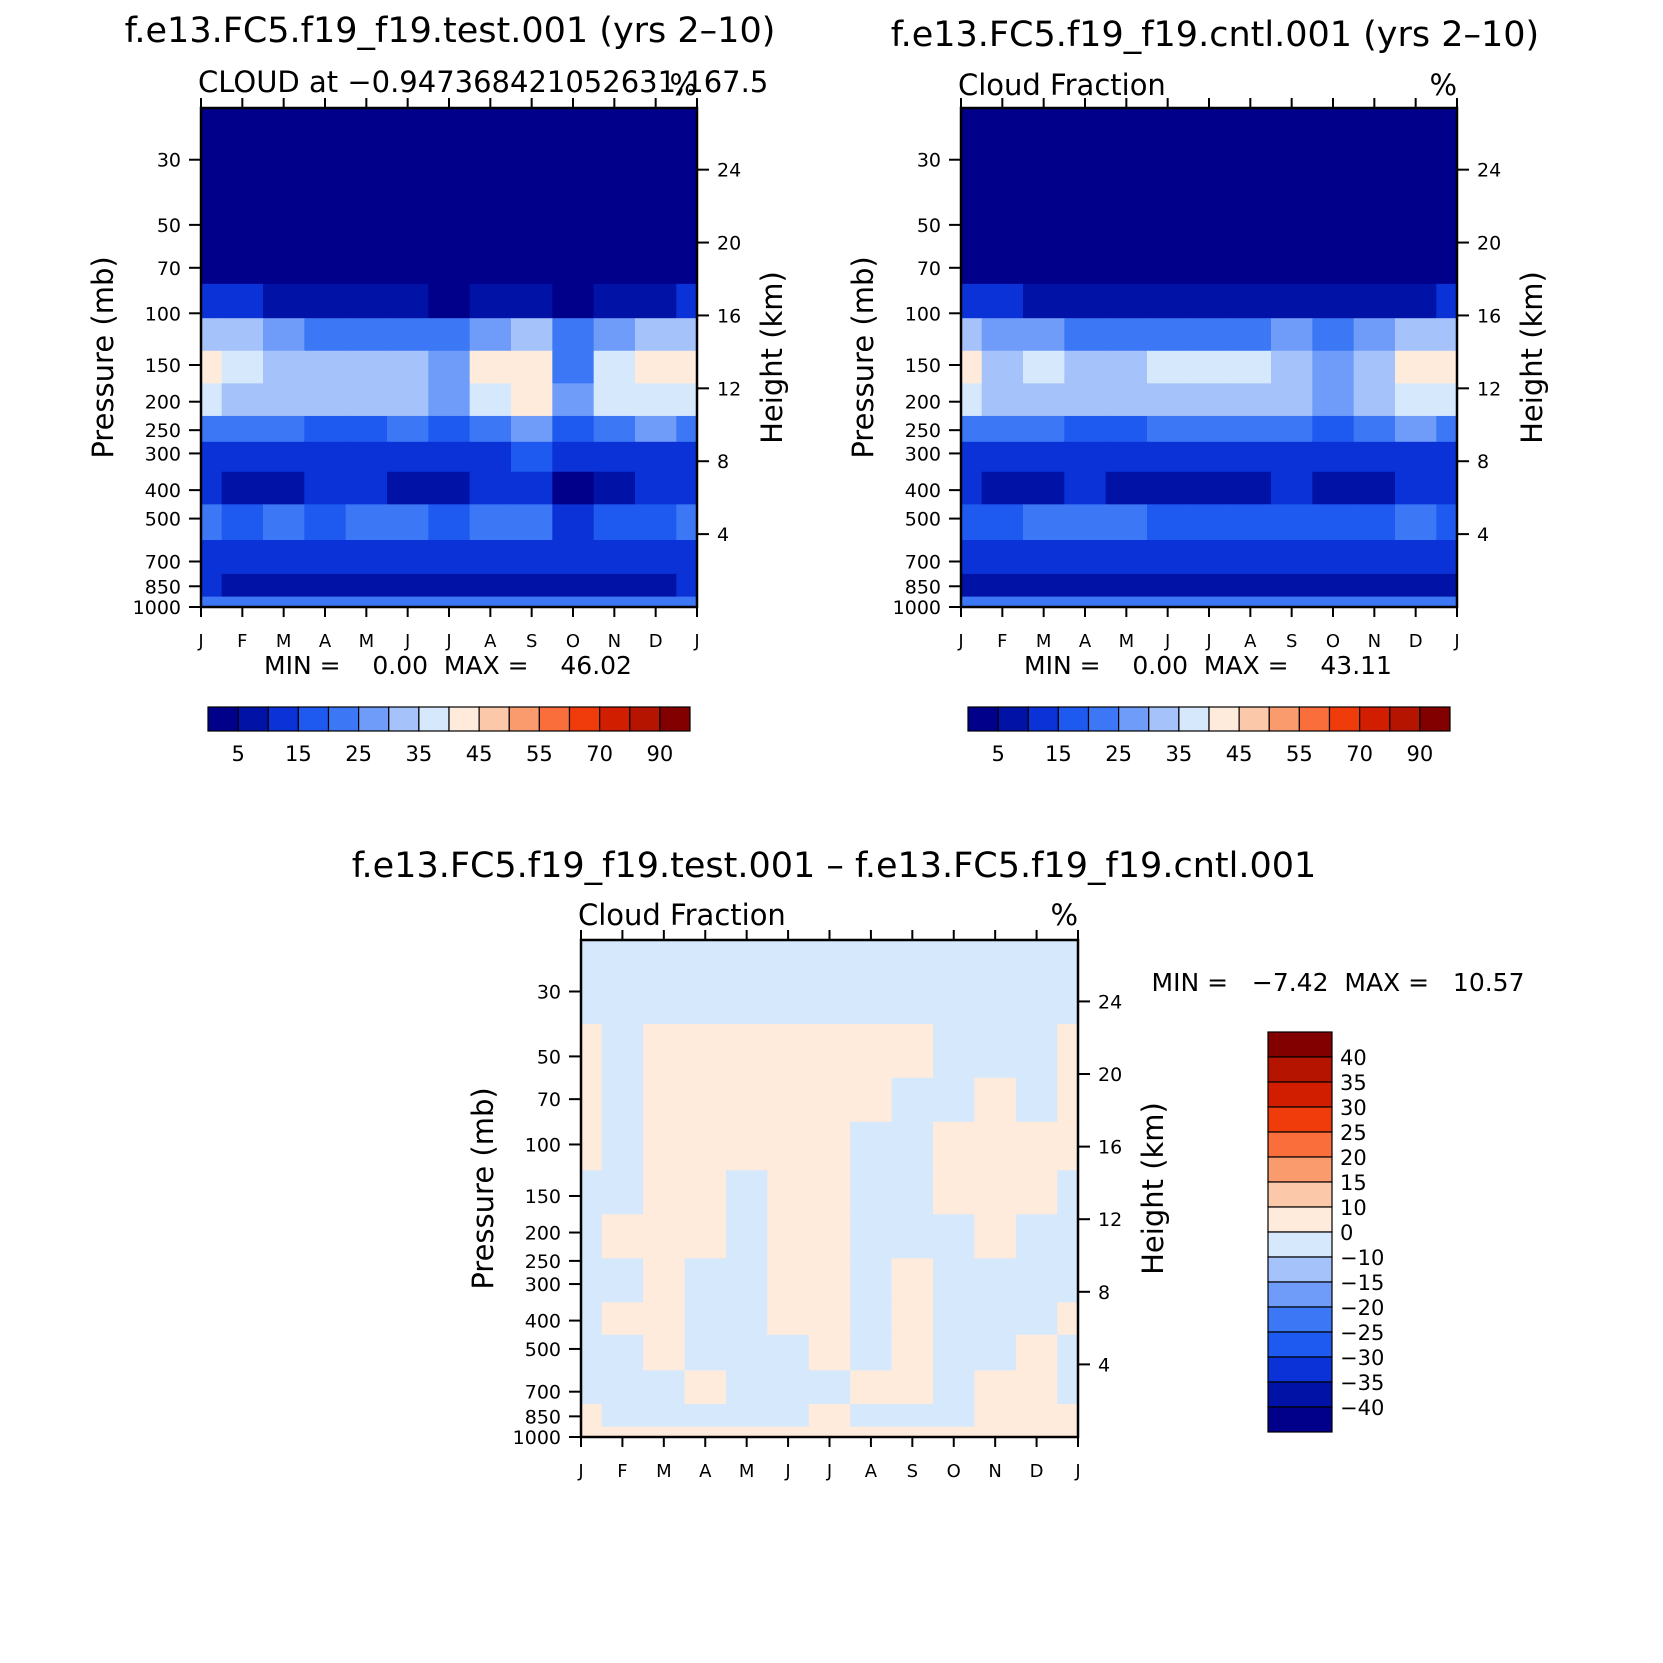  Describe the element at coordinates (729, 244) in the screenshot. I see `y-right-tick-label: 20` at that location.